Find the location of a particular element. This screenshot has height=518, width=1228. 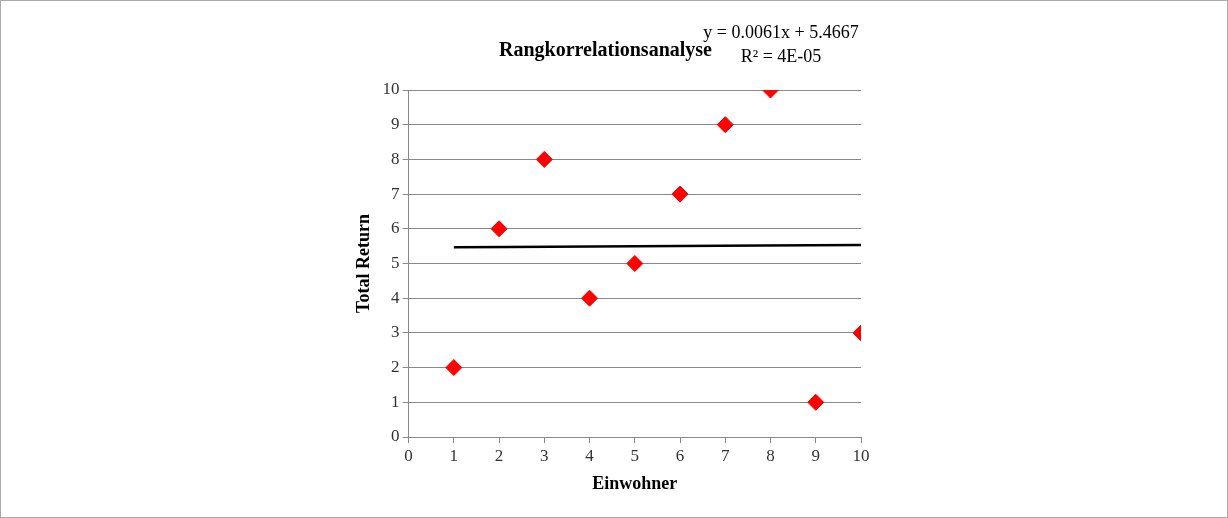

y-tick-label: 6 is located at coordinates (395, 228).